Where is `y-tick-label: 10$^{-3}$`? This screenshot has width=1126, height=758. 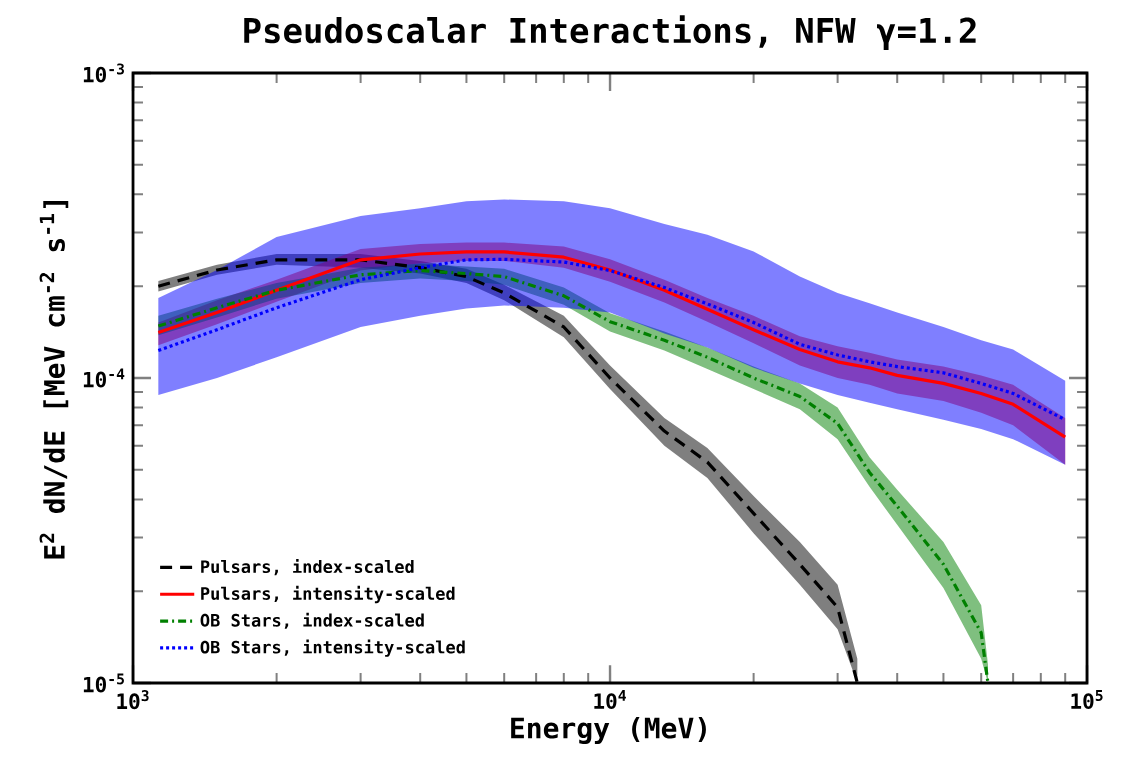 y-tick-label: 10$^{-3}$ is located at coordinates (104, 73).